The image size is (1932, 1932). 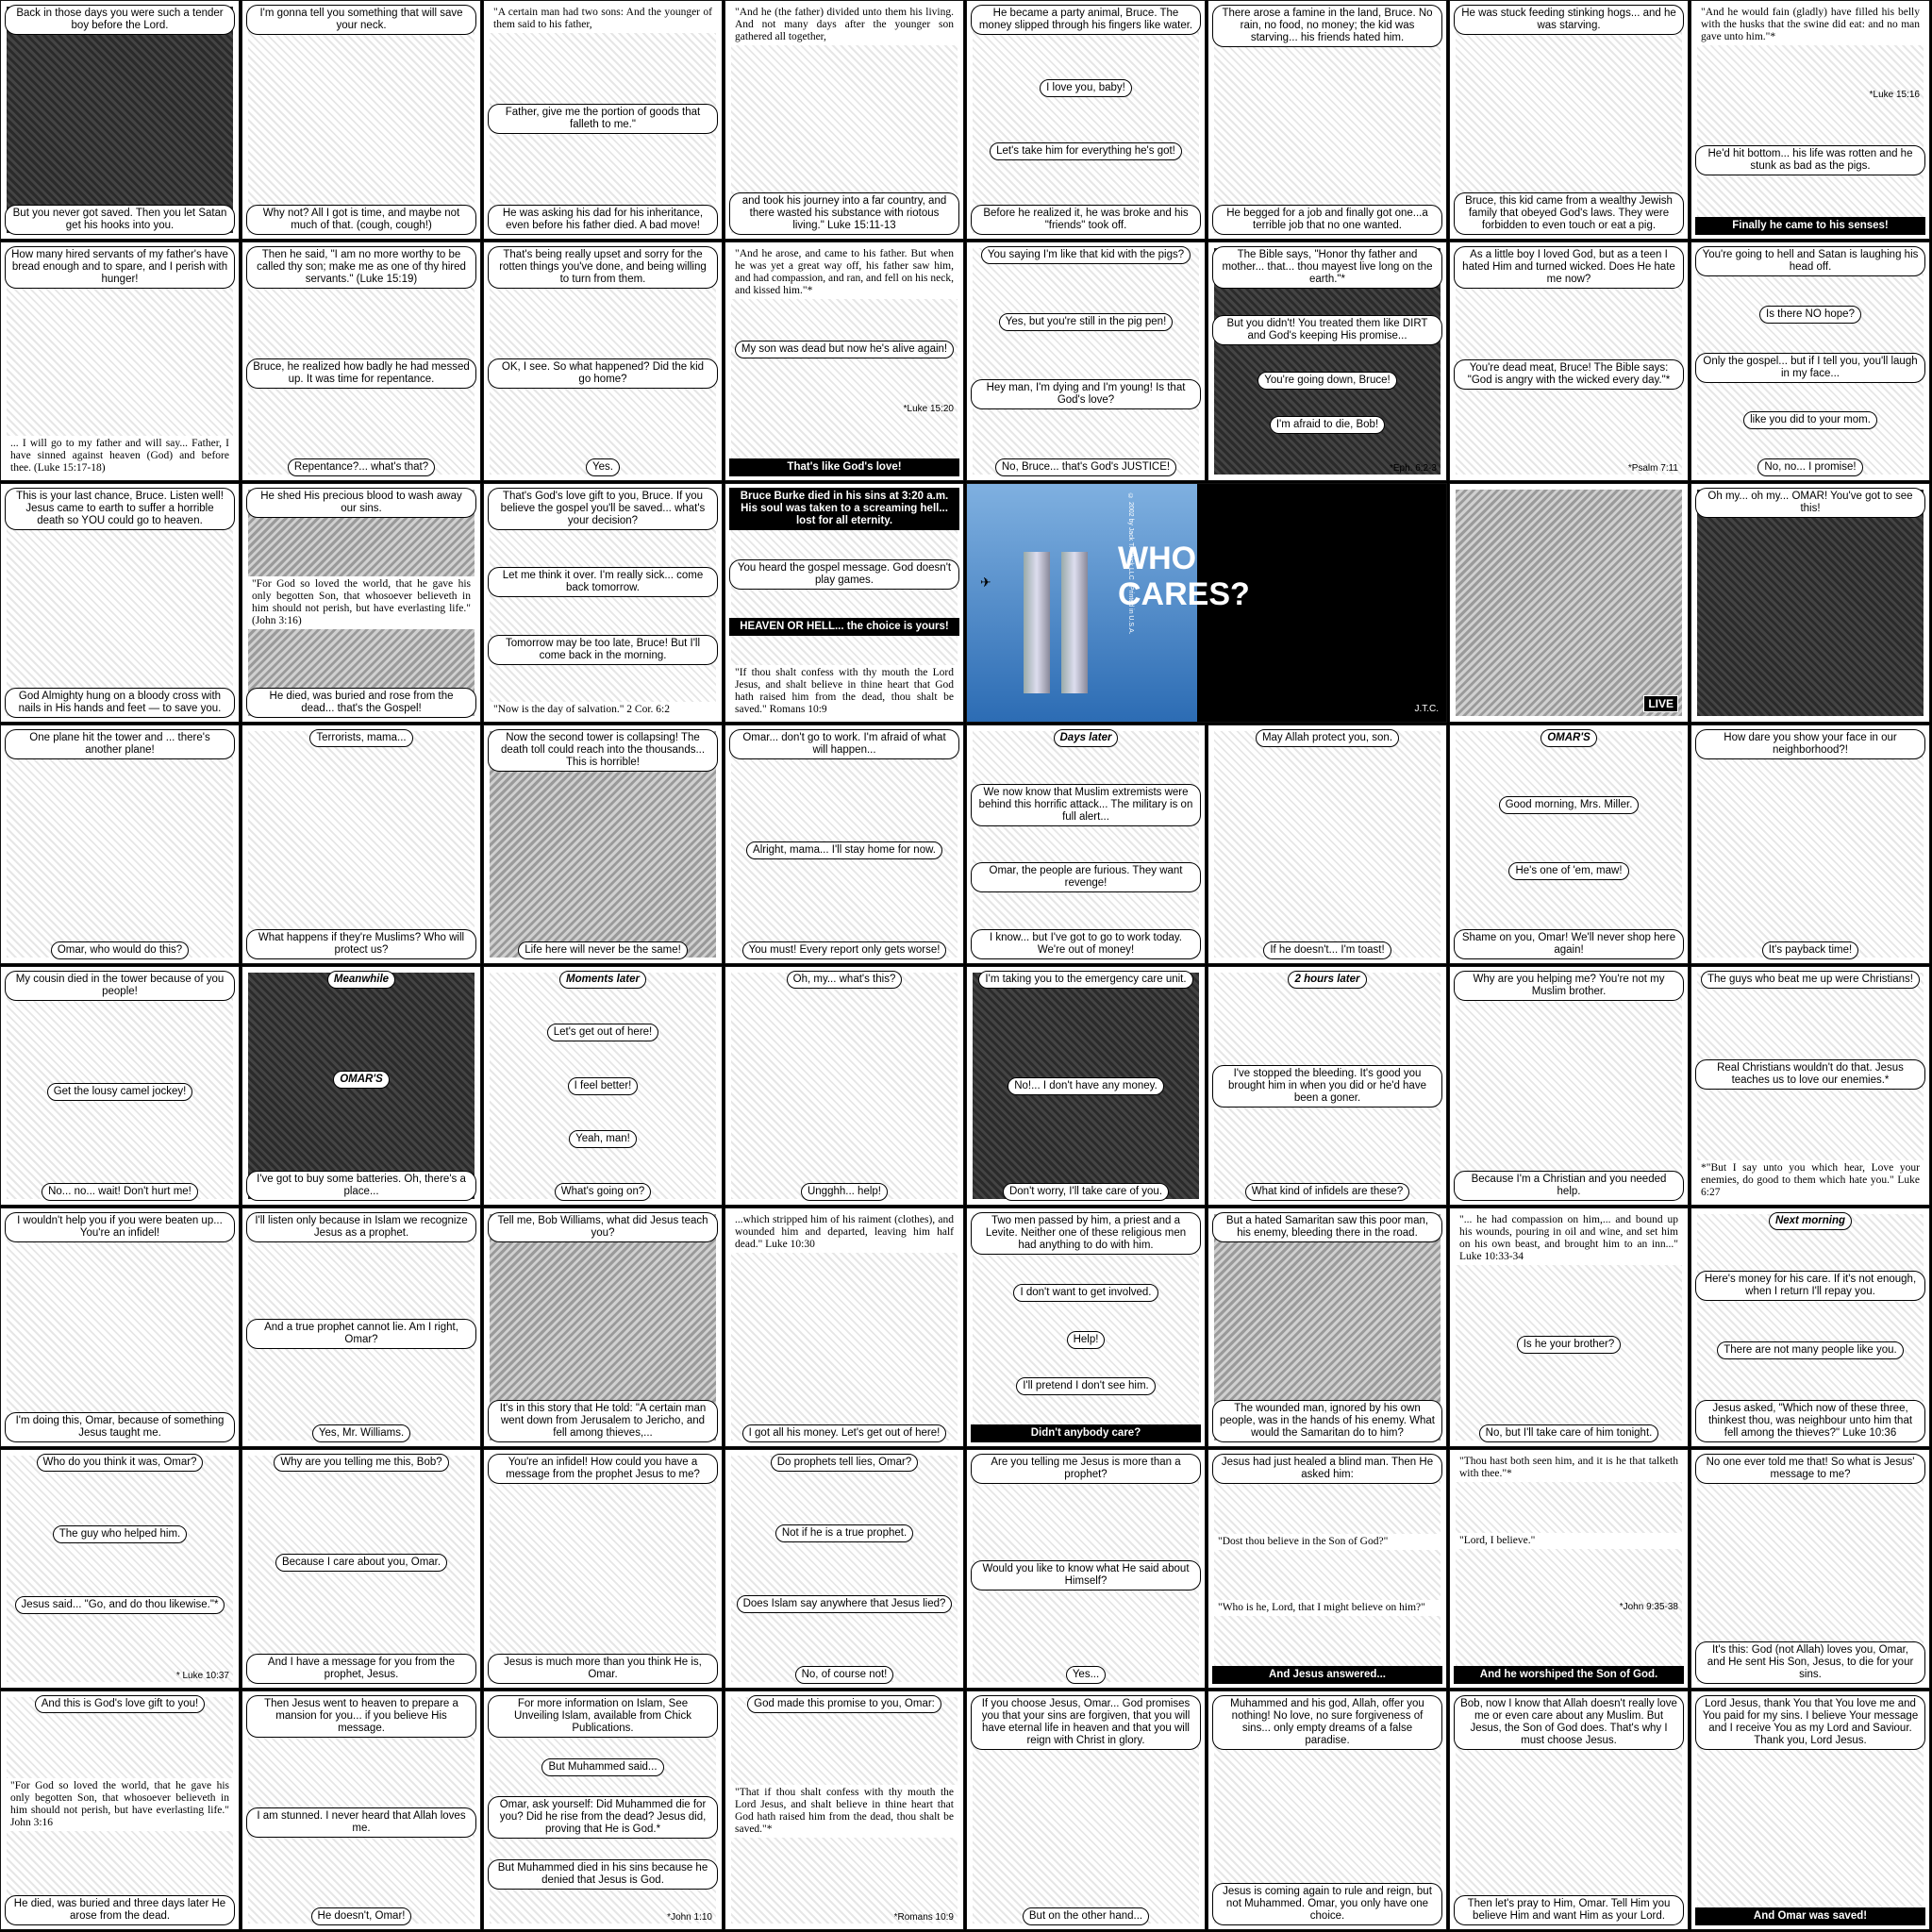 I want to click on speech-balloon: Life here will never be the same!, so click(x=603, y=950).